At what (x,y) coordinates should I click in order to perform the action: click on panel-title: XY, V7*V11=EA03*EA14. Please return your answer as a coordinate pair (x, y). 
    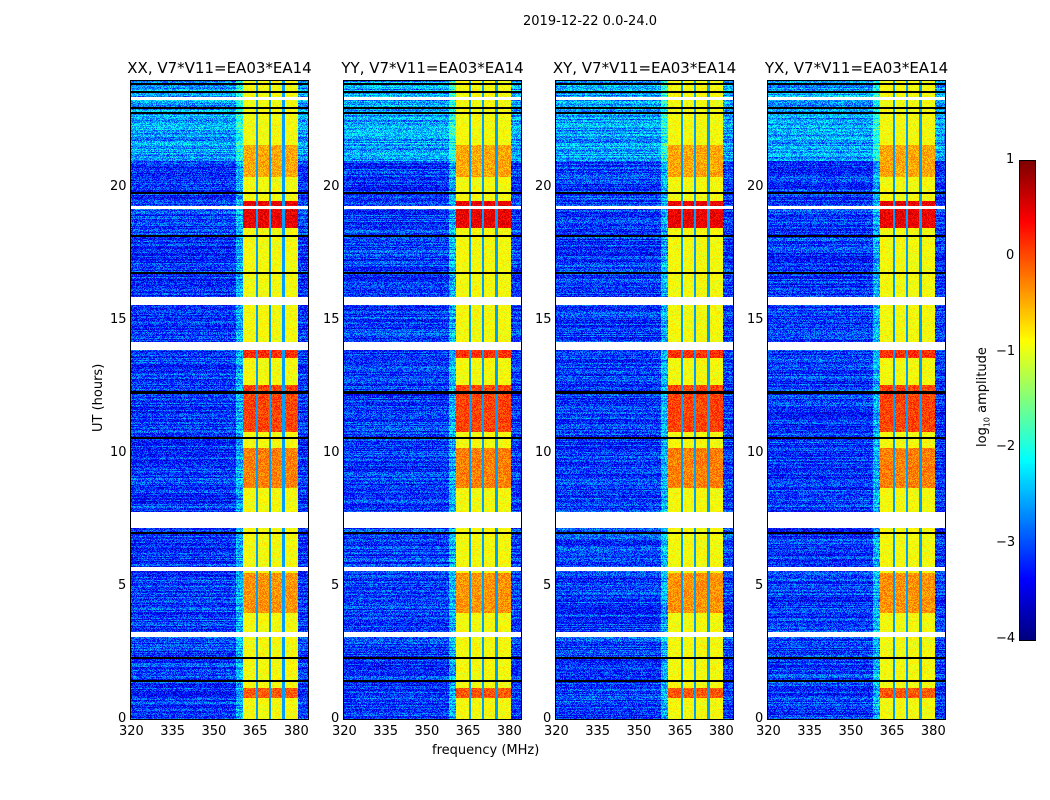
    Looking at the image, I should click on (644, 68).